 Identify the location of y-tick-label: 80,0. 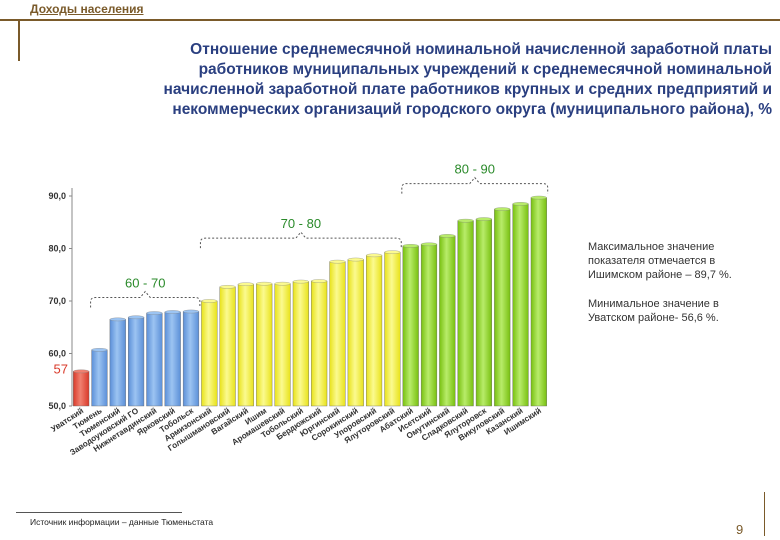
(57, 249).